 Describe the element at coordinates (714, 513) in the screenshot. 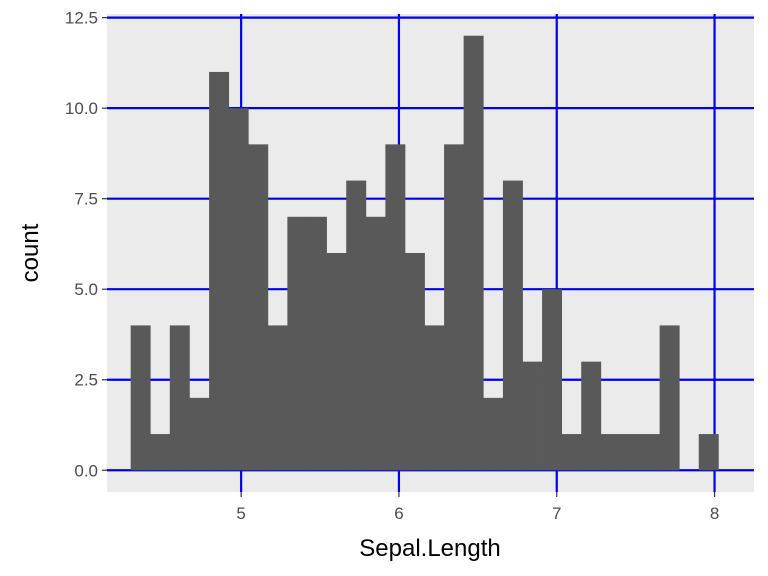

I see `x-tick-label: 8` at that location.